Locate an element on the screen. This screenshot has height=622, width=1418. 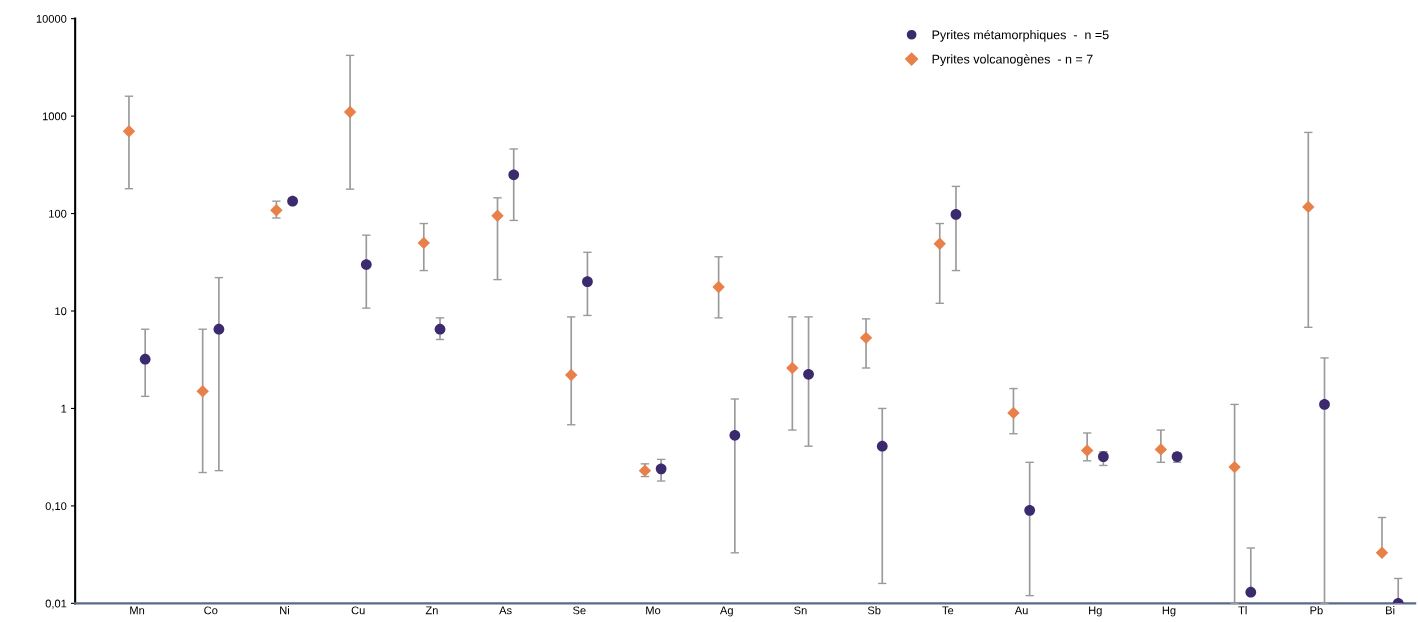
x-tick-label: Sn is located at coordinates (800, 610).